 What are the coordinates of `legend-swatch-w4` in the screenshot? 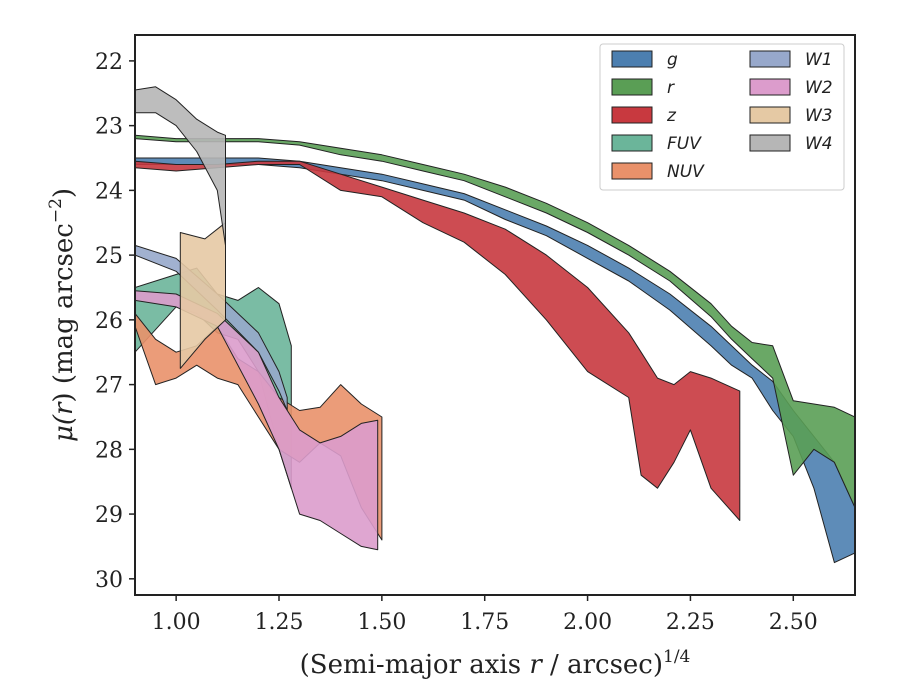 It's located at (770, 143).